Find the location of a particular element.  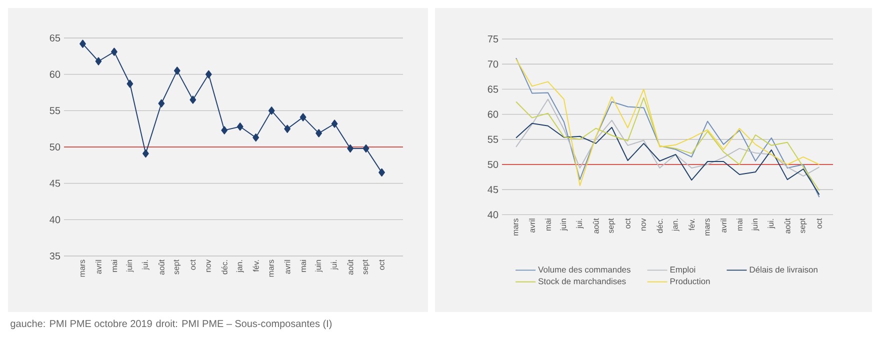

legend-label: Stock de marchandises is located at coordinates (582, 281).